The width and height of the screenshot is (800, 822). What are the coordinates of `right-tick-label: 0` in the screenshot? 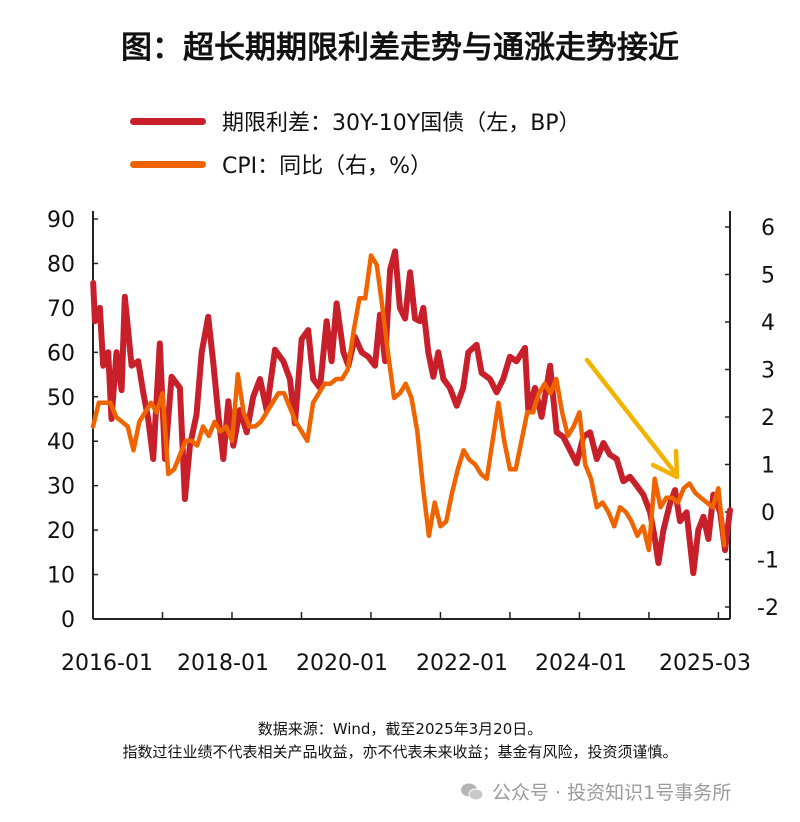 It's located at (768, 513).